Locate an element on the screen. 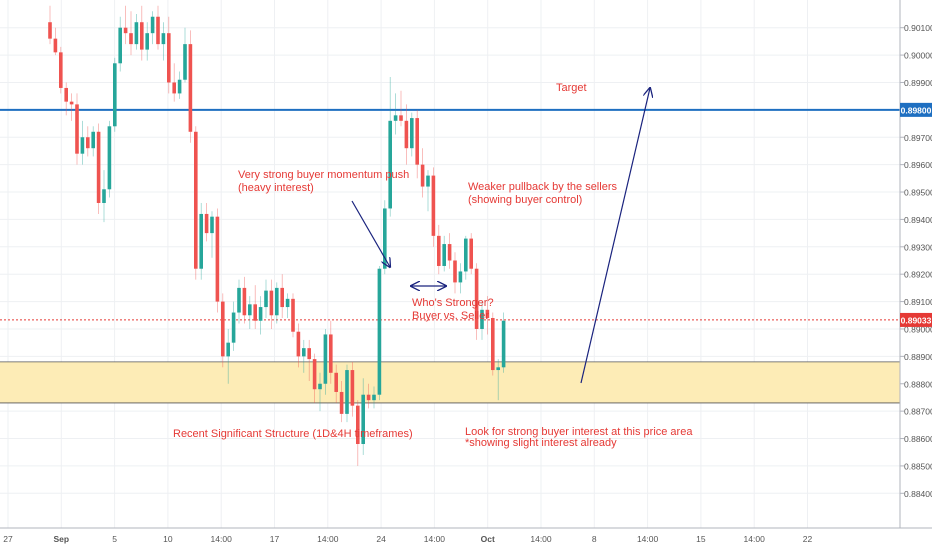  x-tick-label: 24 is located at coordinates (381, 539).